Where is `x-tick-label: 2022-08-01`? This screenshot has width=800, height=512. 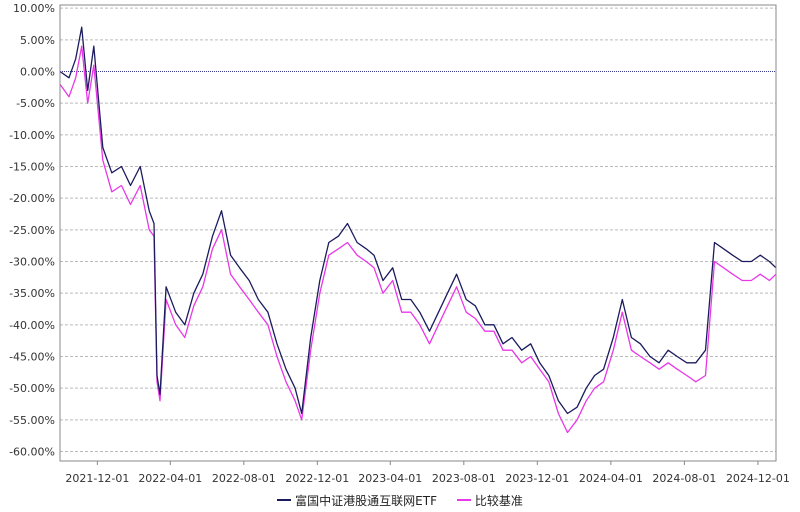 x-tick-label: 2022-08-01 is located at coordinates (244, 478).